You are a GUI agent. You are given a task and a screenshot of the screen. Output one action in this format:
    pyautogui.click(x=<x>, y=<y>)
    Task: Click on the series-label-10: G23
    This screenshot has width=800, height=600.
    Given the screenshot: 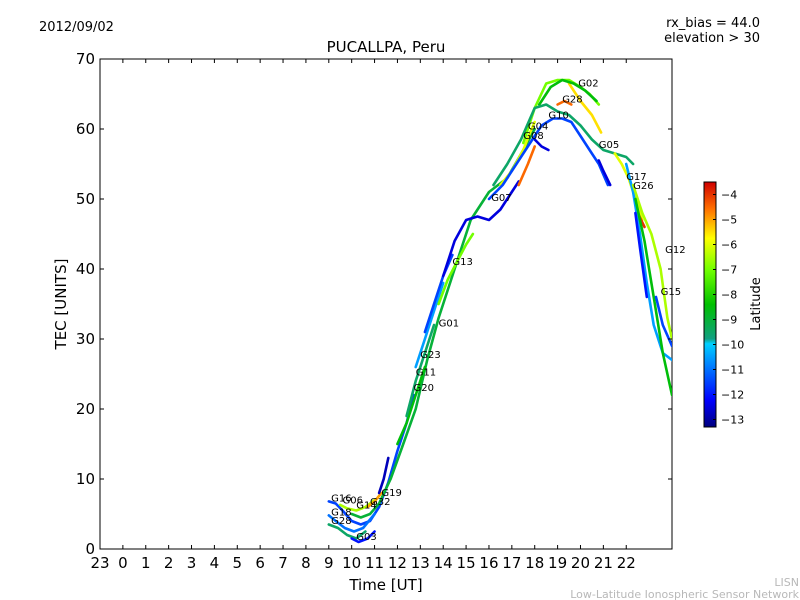 What is the action you would take?
    pyautogui.click(x=430, y=355)
    